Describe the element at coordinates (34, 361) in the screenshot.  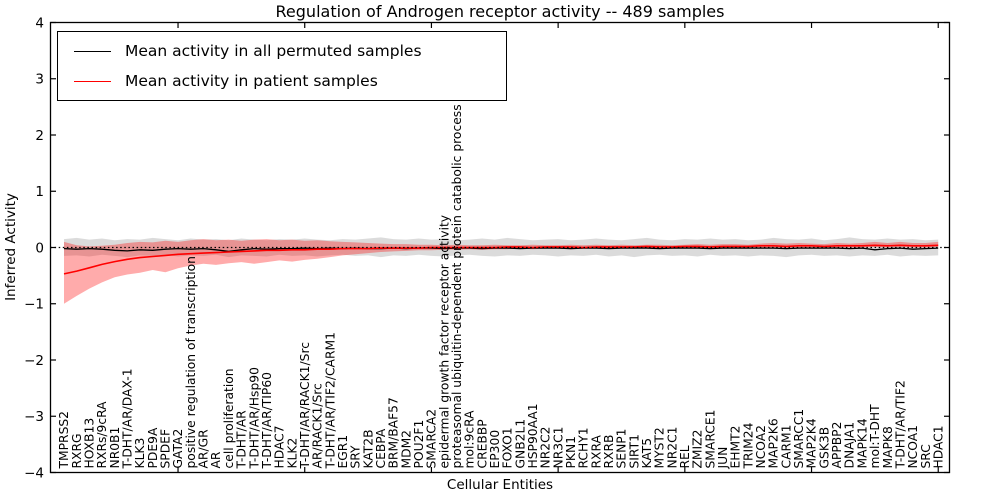
I see `y-tick-label: −2` at that location.